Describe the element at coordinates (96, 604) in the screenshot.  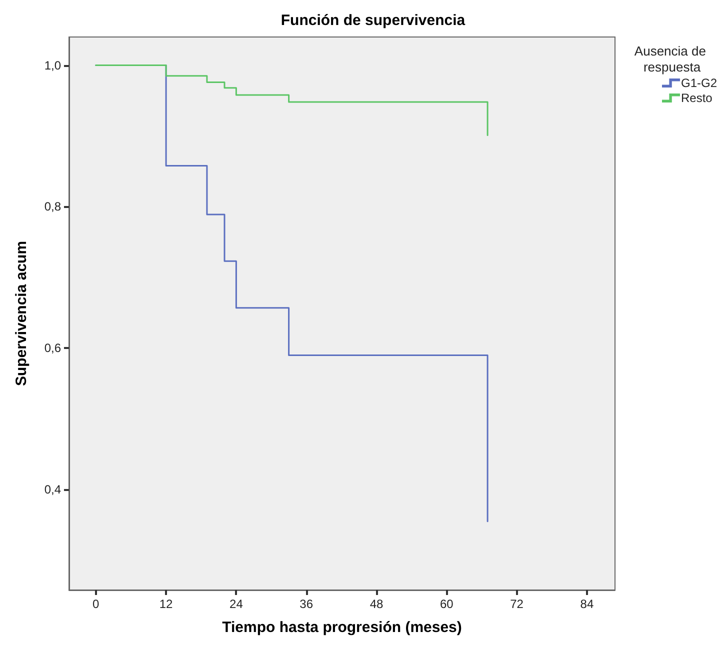
I see `x-tick-label: 0` at that location.